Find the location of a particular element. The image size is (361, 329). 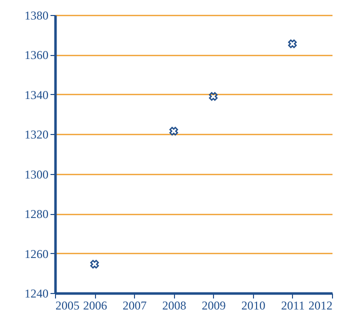

y-tick-label: 1280 is located at coordinates (36, 214).